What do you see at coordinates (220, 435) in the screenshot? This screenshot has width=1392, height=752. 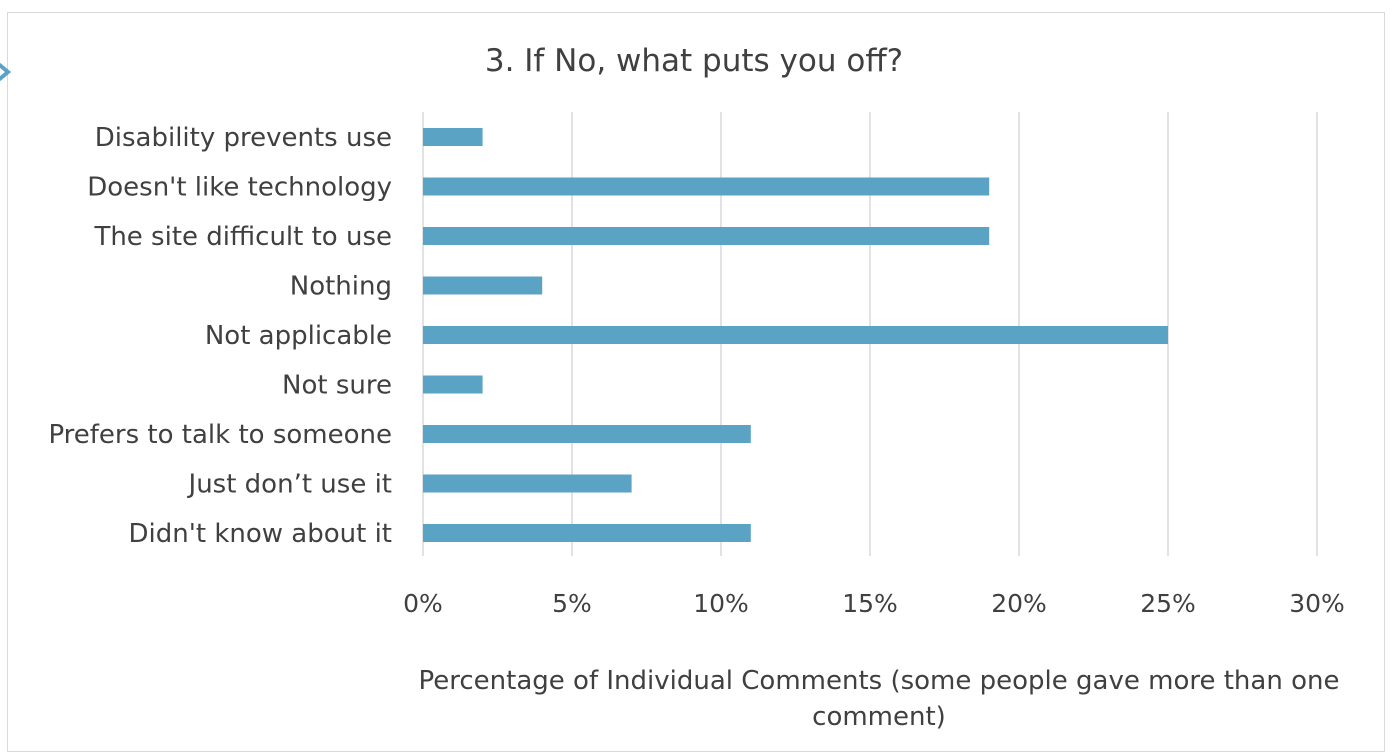 I see `category-label: Prefers to talk to someone` at bounding box center [220, 435].